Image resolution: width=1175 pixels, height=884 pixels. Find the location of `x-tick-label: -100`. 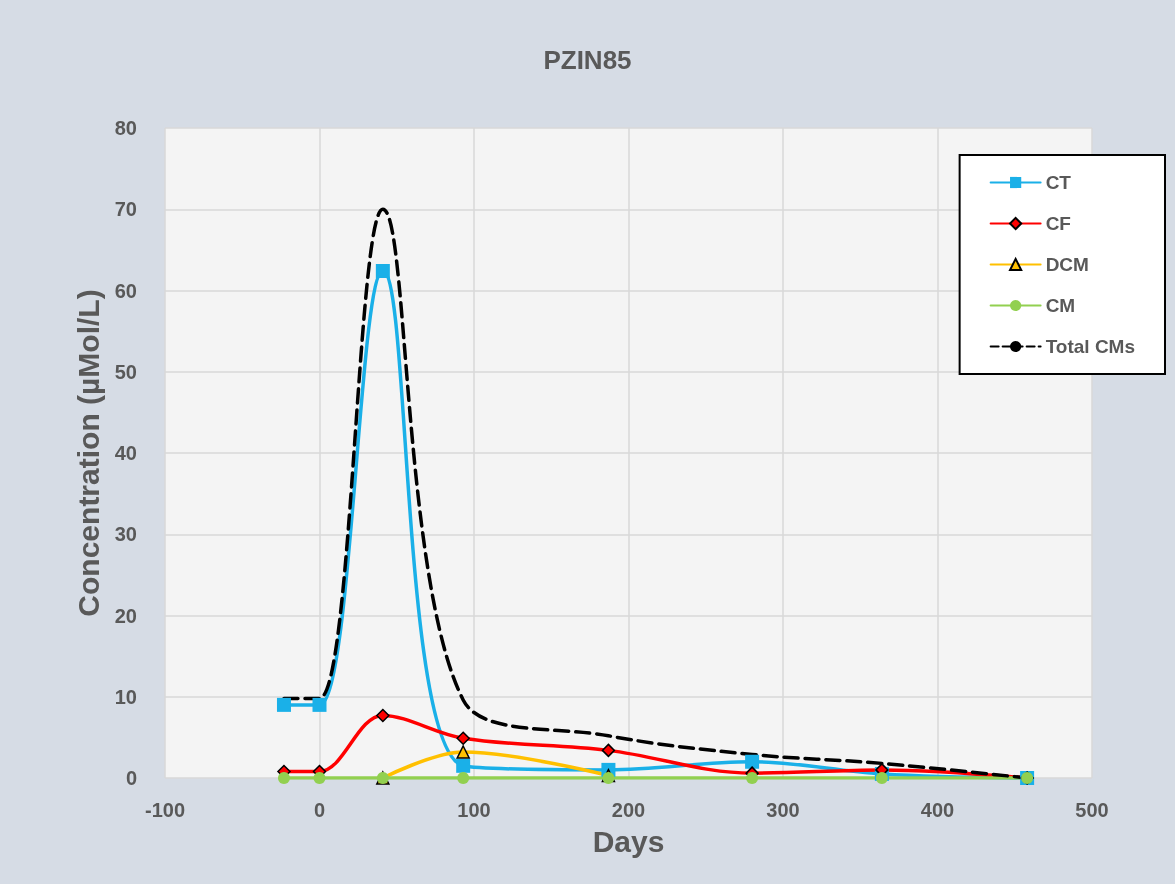

x-tick-label: -100 is located at coordinates (165, 810).